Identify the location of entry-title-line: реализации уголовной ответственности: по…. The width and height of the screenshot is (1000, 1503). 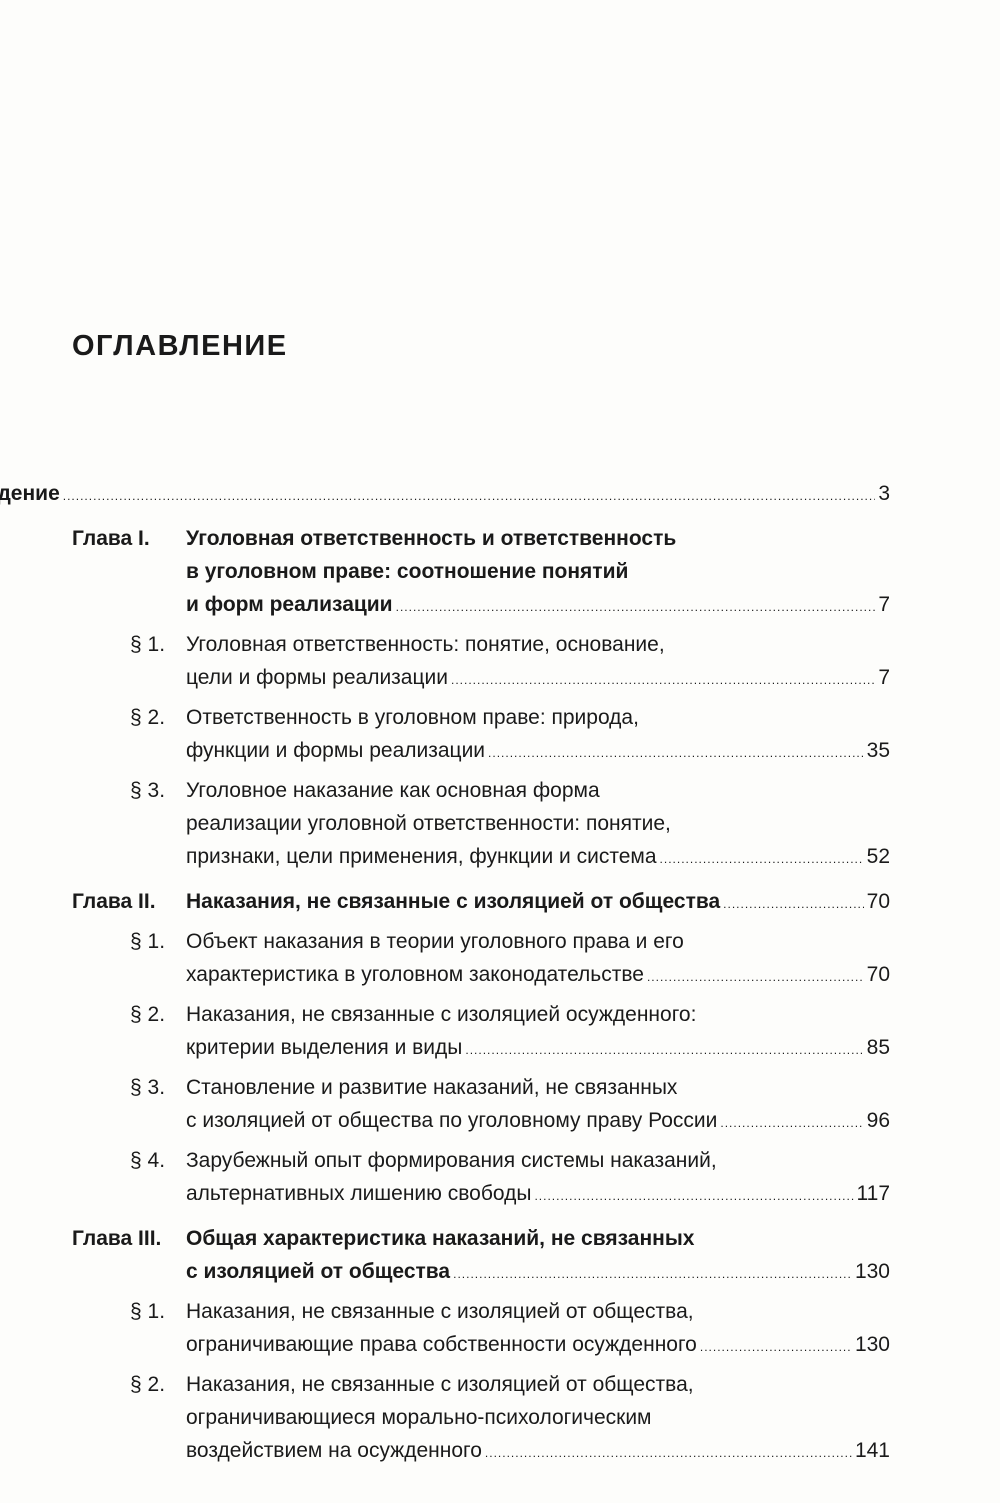
(428, 823).